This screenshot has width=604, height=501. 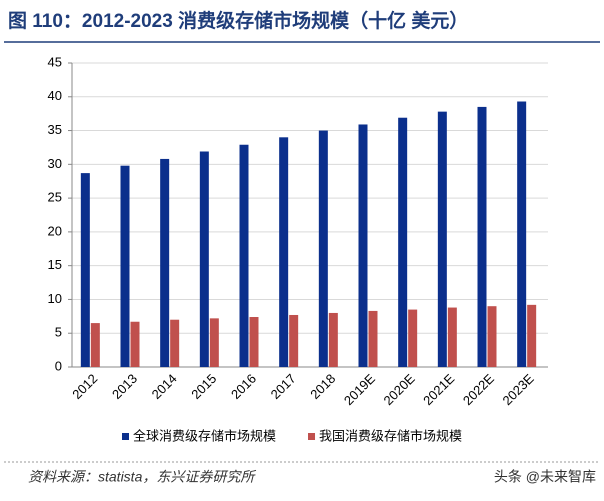 I want to click on y-tick-label: 30, so click(x=55, y=163).